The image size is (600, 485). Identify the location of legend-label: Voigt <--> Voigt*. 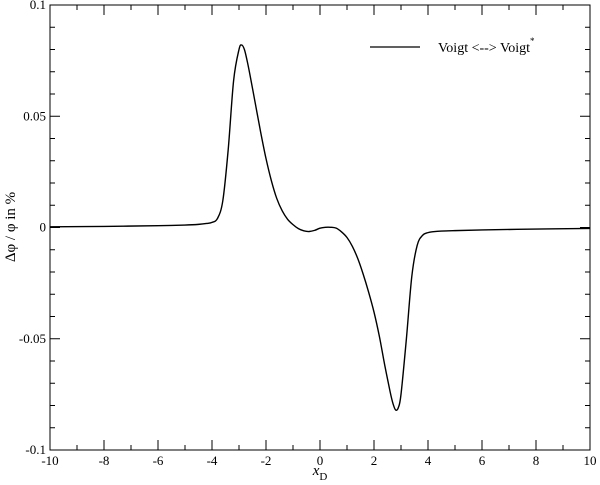
(486, 46).